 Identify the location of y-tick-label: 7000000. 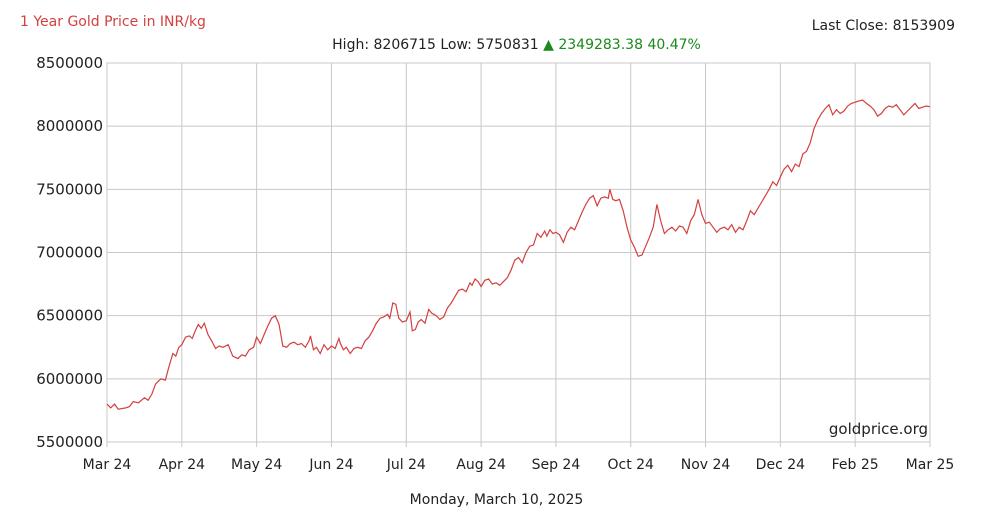
(69, 253).